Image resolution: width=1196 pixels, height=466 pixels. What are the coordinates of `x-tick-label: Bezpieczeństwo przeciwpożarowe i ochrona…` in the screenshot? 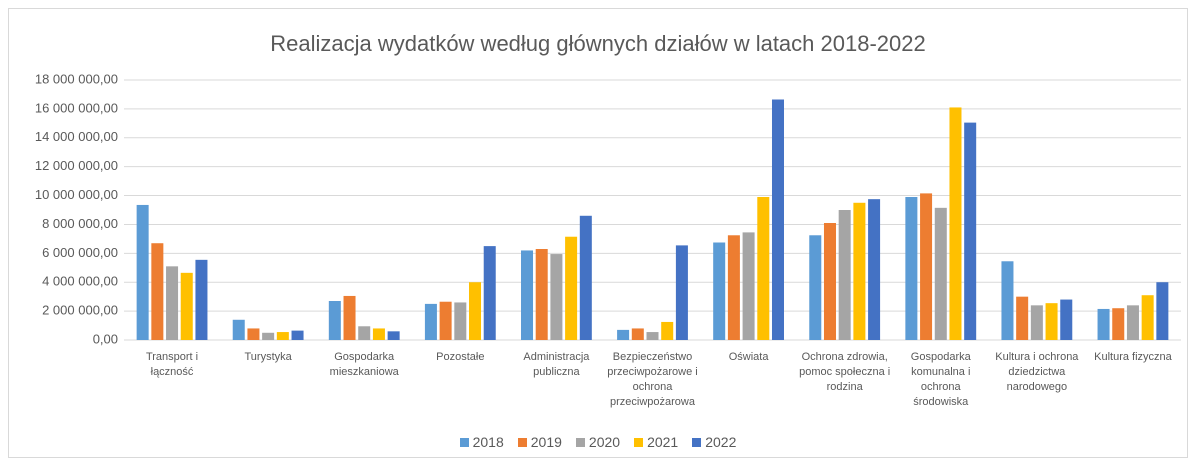 It's located at (652, 379).